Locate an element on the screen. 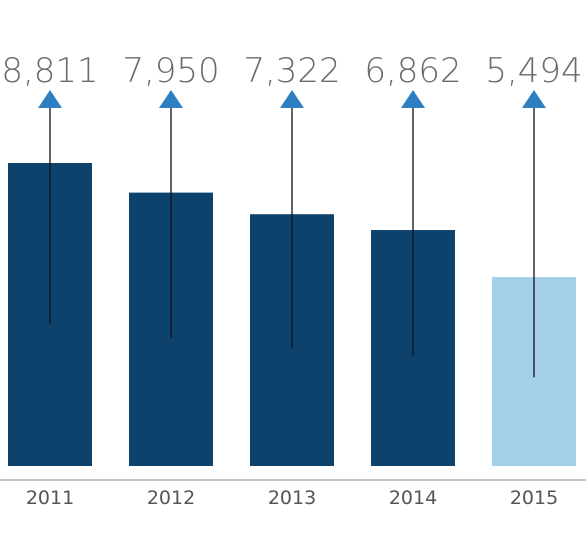 This screenshot has height=550, width=586. value-label-2011: 8,811 is located at coordinates (49, 71).